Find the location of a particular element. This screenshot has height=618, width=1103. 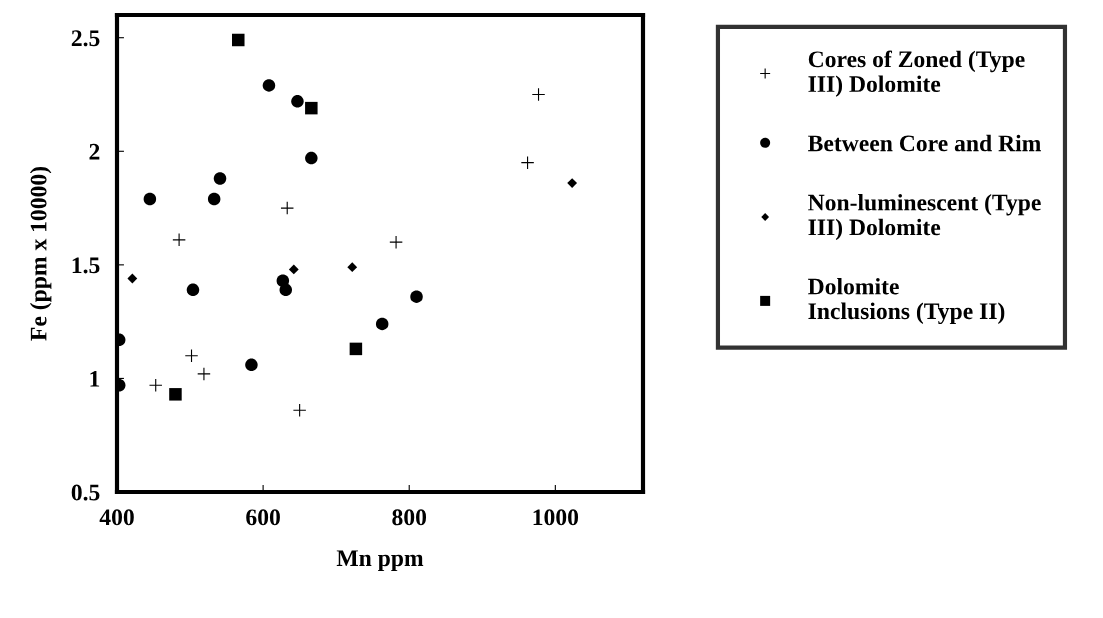

legend-label: Cores of Zoned (Type III) Dolomite is located at coordinates (916, 73).